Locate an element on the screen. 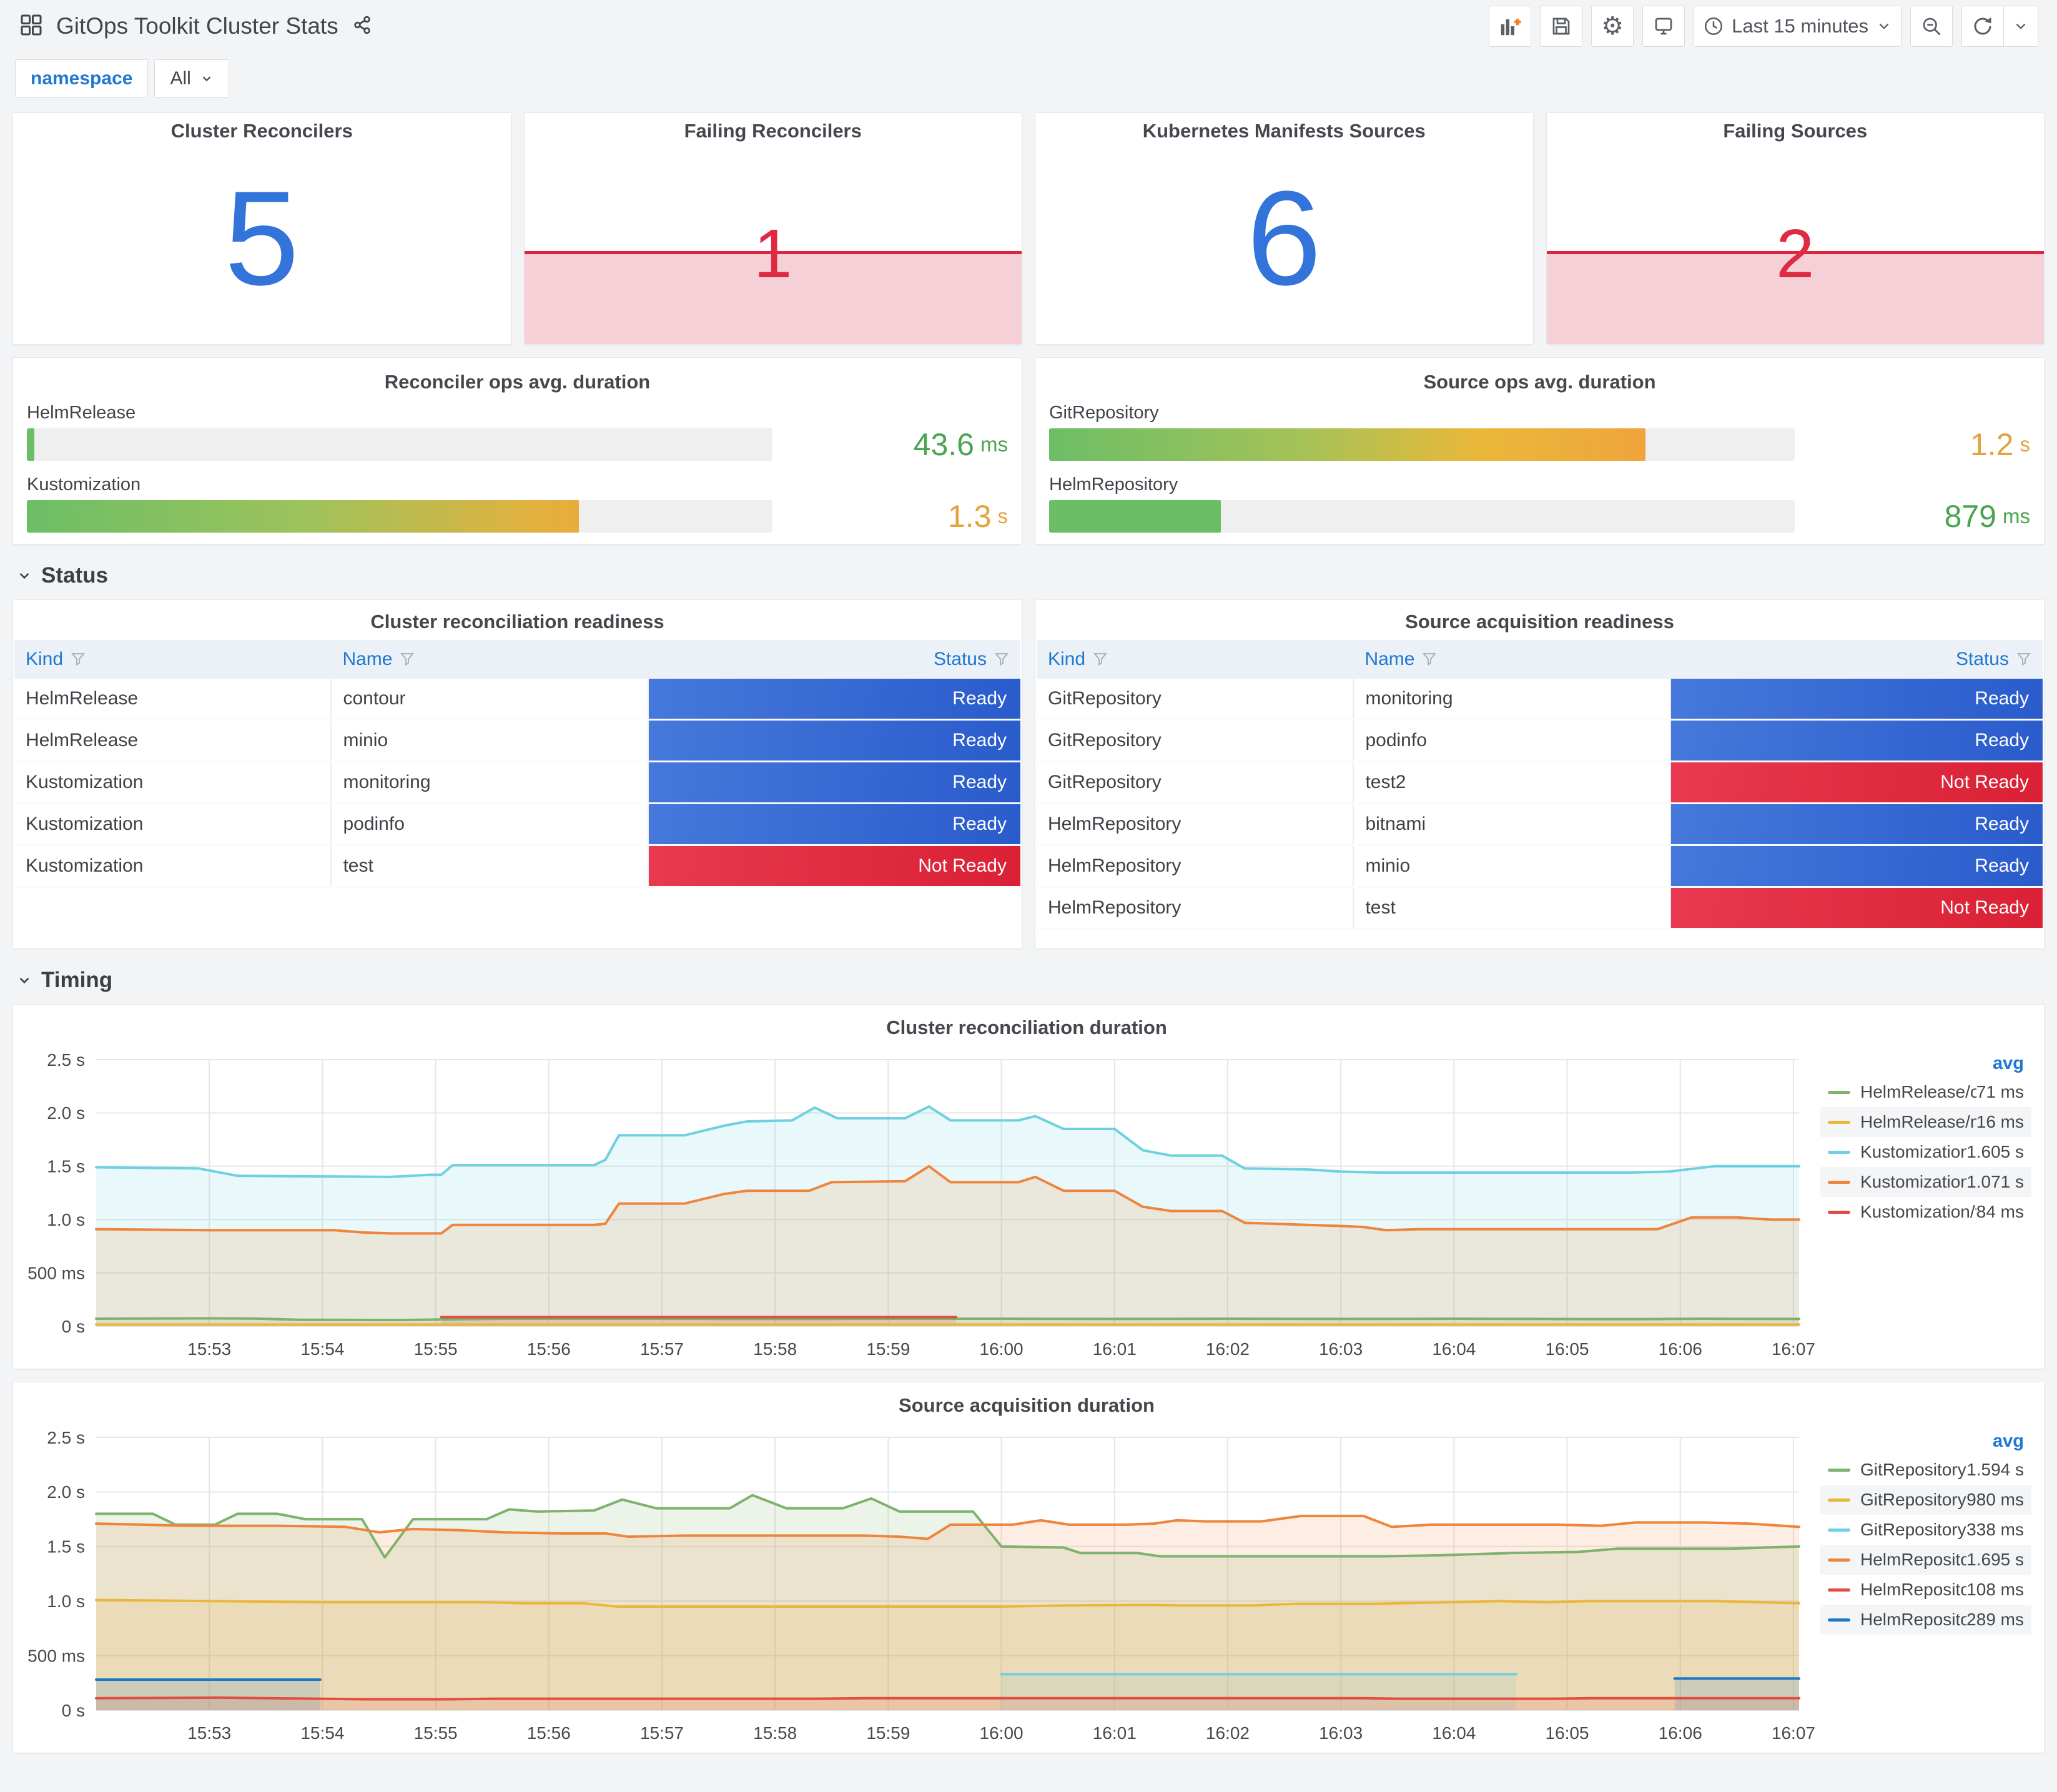 Image resolution: width=2057 pixels, height=1792 pixels. variable-namespace-picker: All is located at coordinates (192, 78).